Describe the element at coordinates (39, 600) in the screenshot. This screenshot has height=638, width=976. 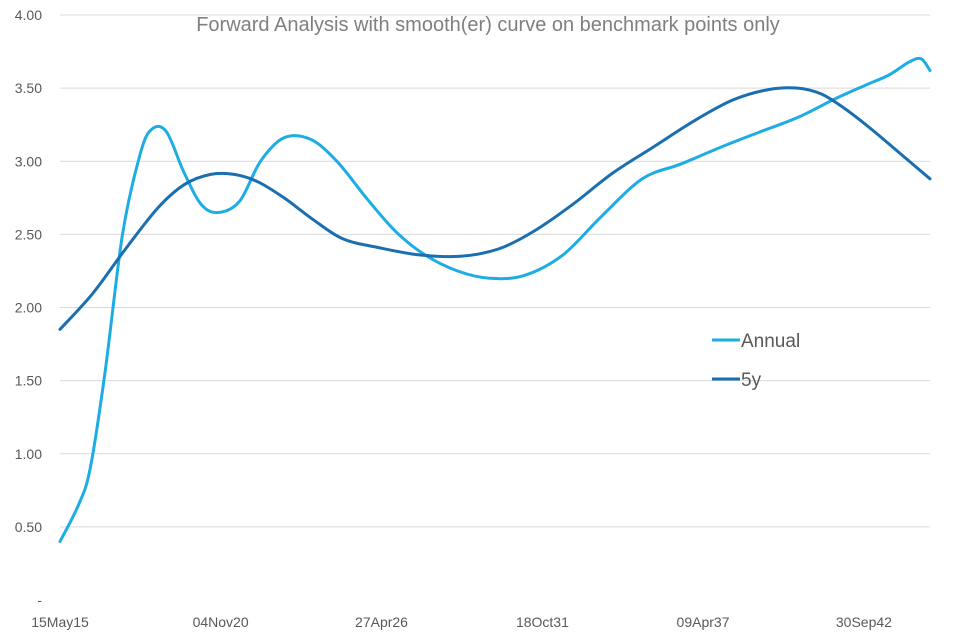
I see `y-tick-label: -` at that location.